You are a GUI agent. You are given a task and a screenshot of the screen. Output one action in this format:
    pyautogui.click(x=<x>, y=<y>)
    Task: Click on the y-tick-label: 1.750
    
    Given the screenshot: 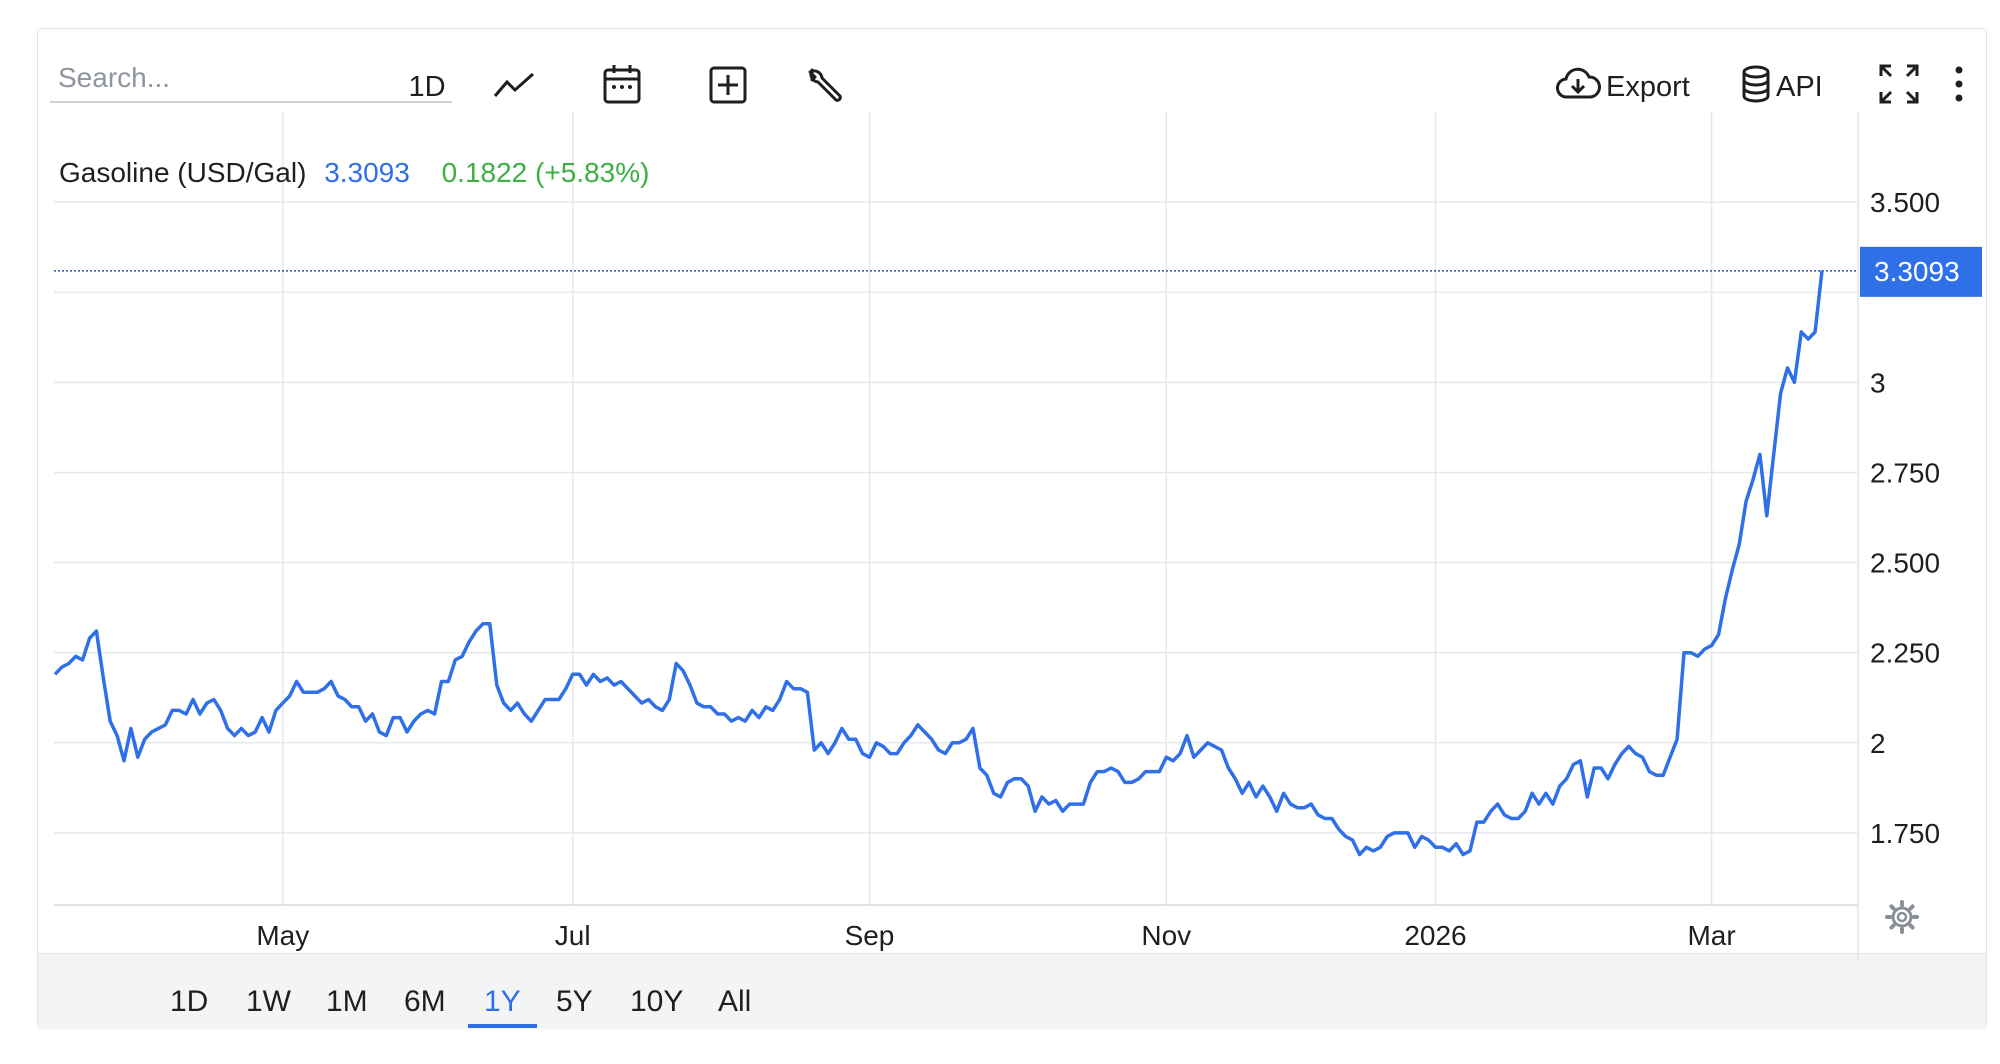 What is the action you would take?
    pyautogui.click(x=1905, y=833)
    